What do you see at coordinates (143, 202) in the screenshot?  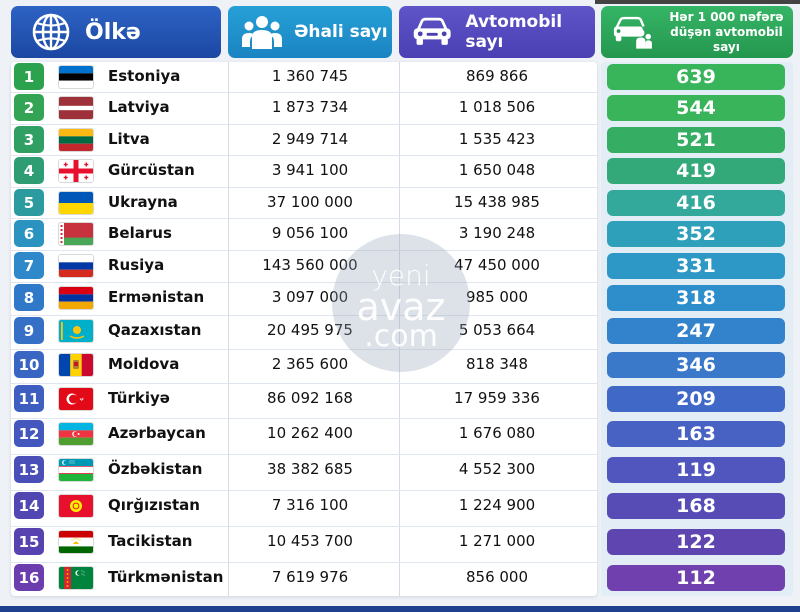 I see `country-name: Ukrayna` at bounding box center [143, 202].